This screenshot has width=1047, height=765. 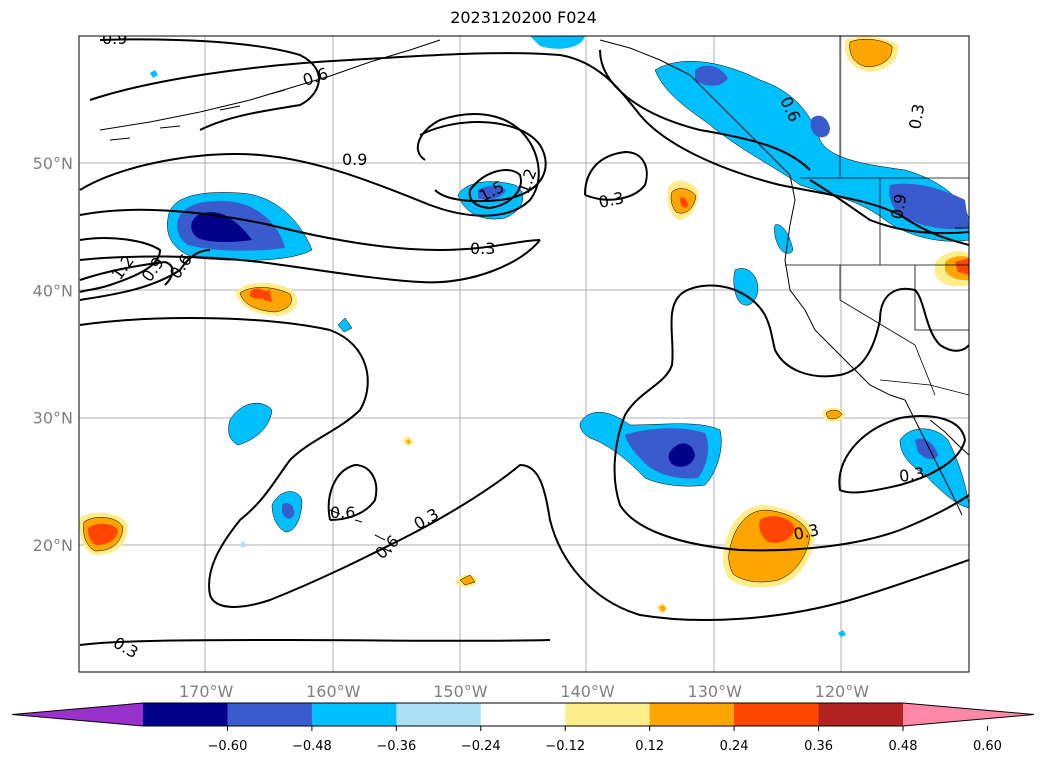 What do you see at coordinates (912, 475) in the screenshot?
I see `contour-label-13: 0.3` at bounding box center [912, 475].